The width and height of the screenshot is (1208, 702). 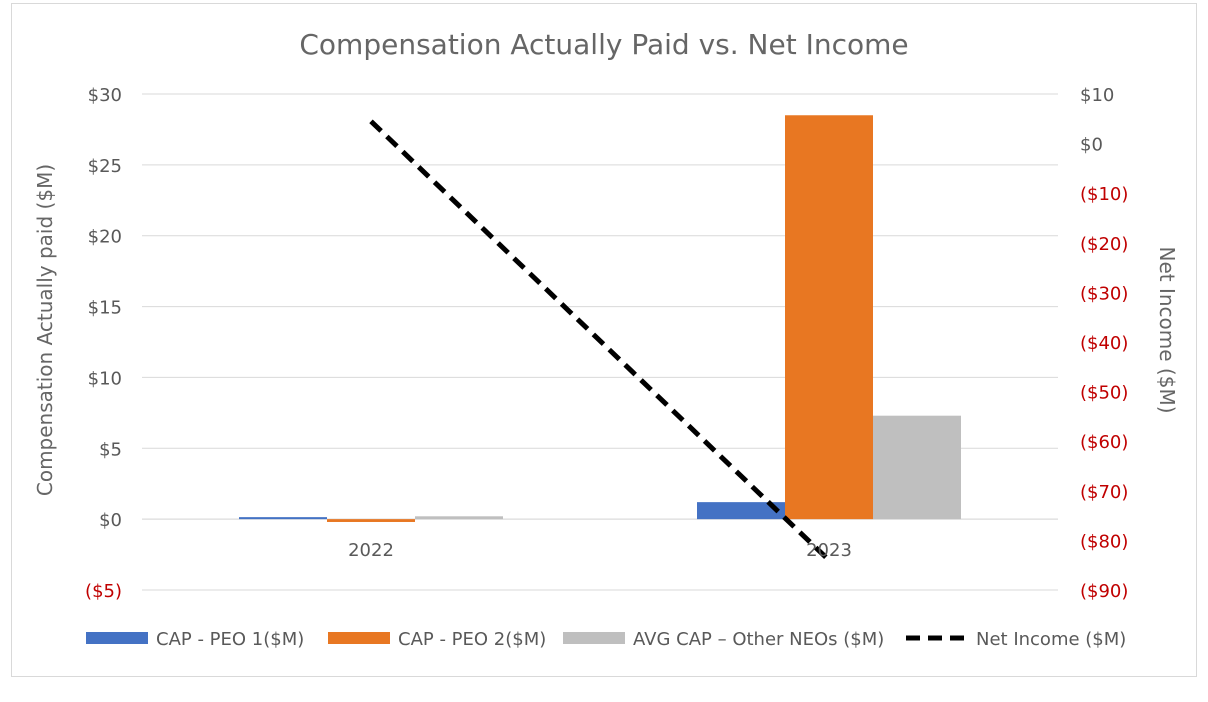 I want to click on right-tick-label-1: $0, so click(x=1091, y=145).